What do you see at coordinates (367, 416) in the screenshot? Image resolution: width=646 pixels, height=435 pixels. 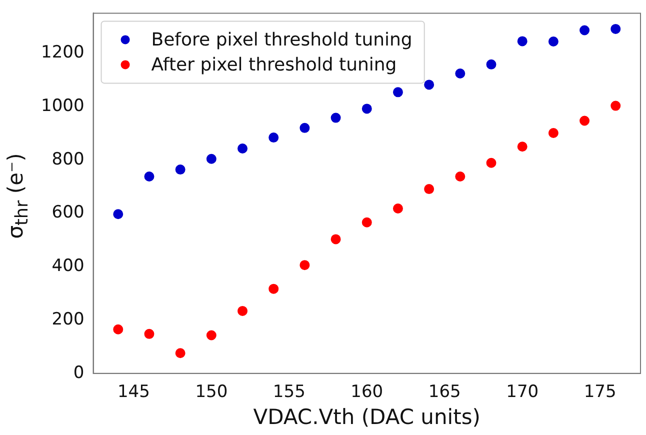 I see `x-axis-title: VDAC.Vth (DAC units)` at bounding box center [367, 416].